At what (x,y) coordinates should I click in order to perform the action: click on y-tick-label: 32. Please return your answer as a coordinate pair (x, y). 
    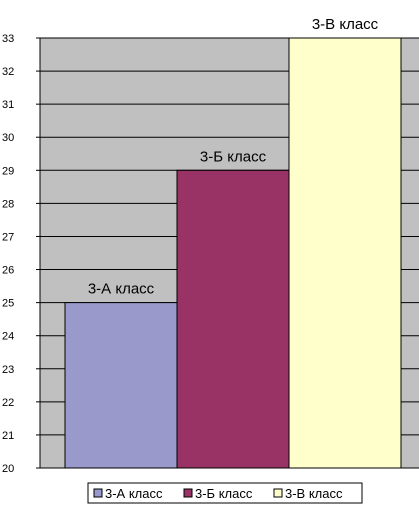
    Looking at the image, I should click on (8, 72).